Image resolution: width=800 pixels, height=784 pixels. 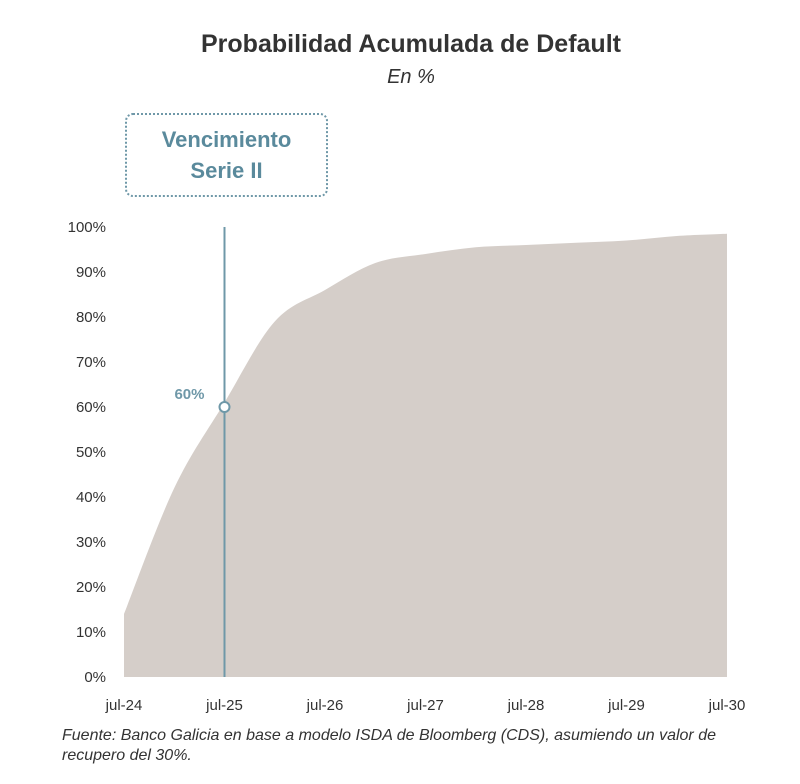 What do you see at coordinates (91, 542) in the screenshot?
I see `y-tick-label: 30%` at bounding box center [91, 542].